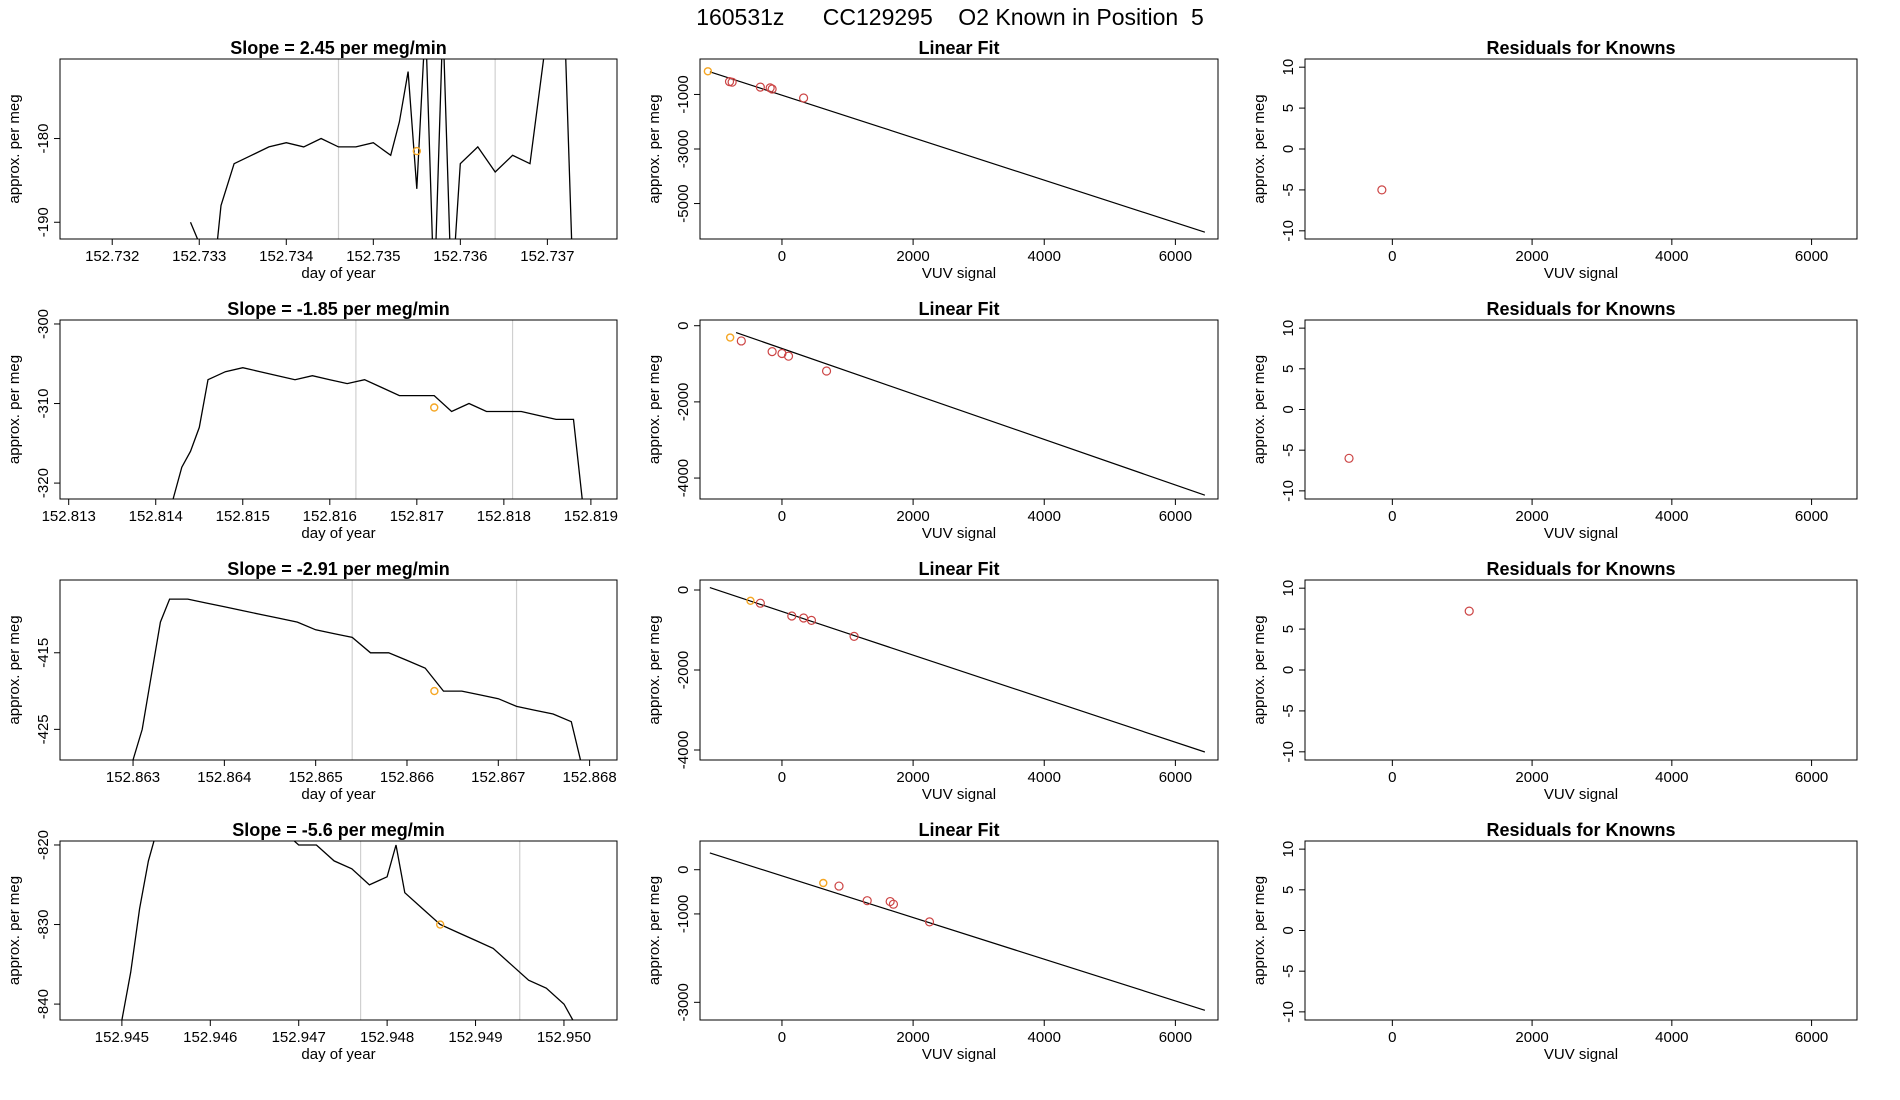 The width and height of the screenshot is (1900, 1100). I want to click on x-tick-label: 152.867, so click(498, 777).